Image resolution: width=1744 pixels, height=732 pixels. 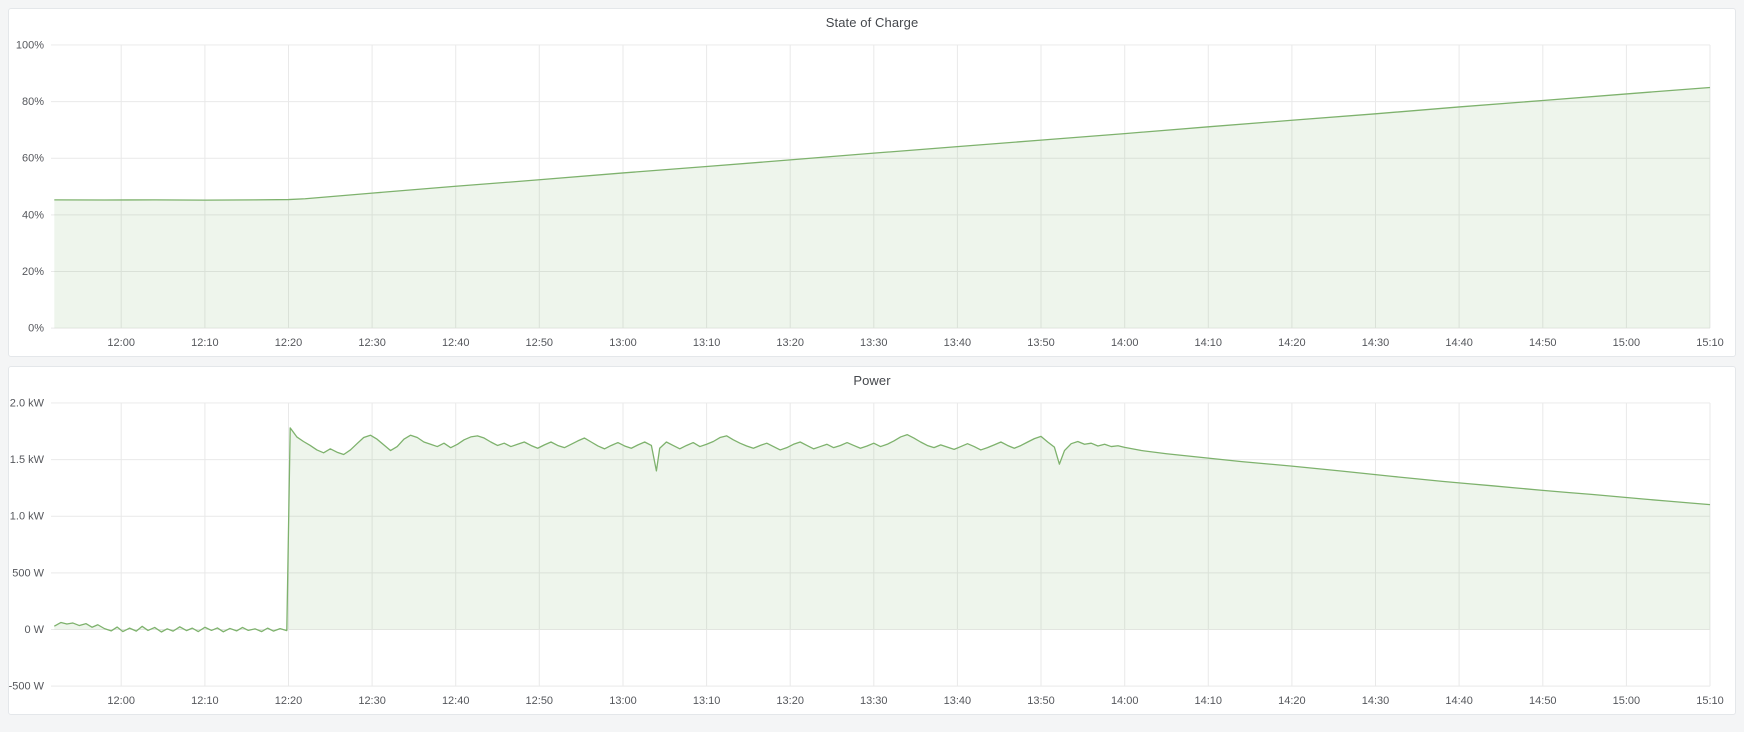 I want to click on y-tick-label: 100%, so click(x=30, y=45).